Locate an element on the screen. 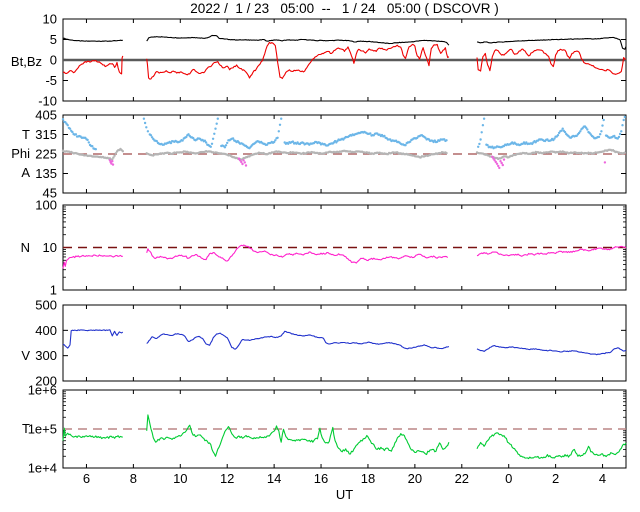 The image size is (640, 512). ytick-label: 405 is located at coordinates (46, 115).